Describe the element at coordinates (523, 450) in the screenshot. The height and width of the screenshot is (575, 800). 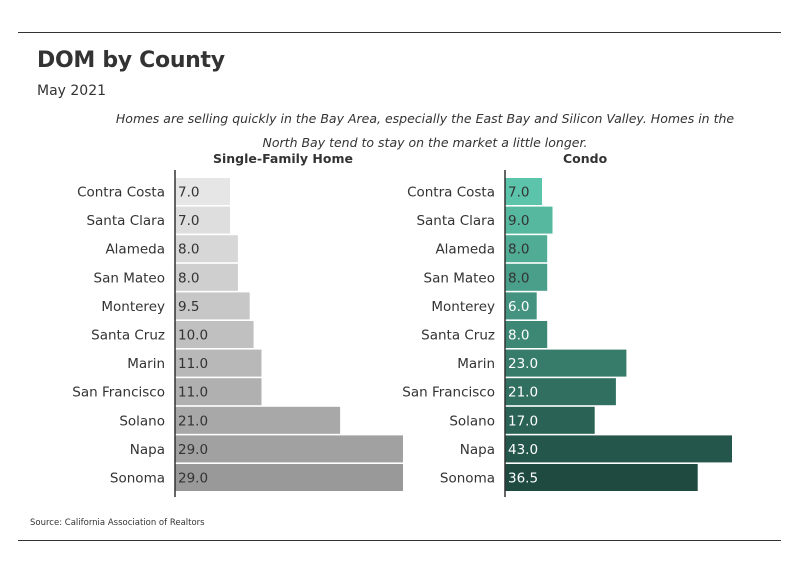
I see `condo-value-label: 43.0` at that location.